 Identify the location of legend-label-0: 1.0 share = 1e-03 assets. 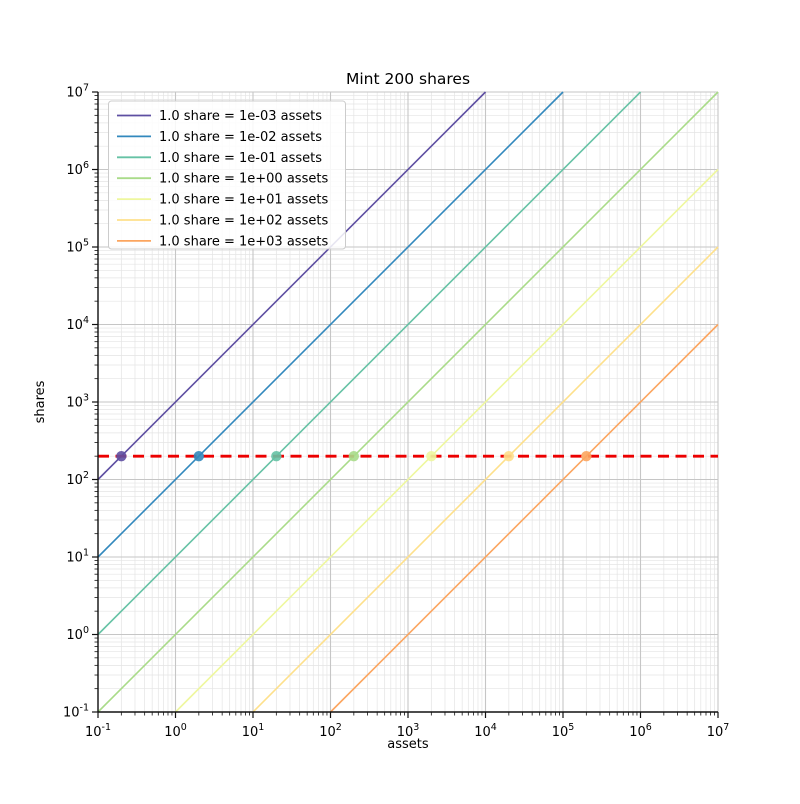
(240, 116).